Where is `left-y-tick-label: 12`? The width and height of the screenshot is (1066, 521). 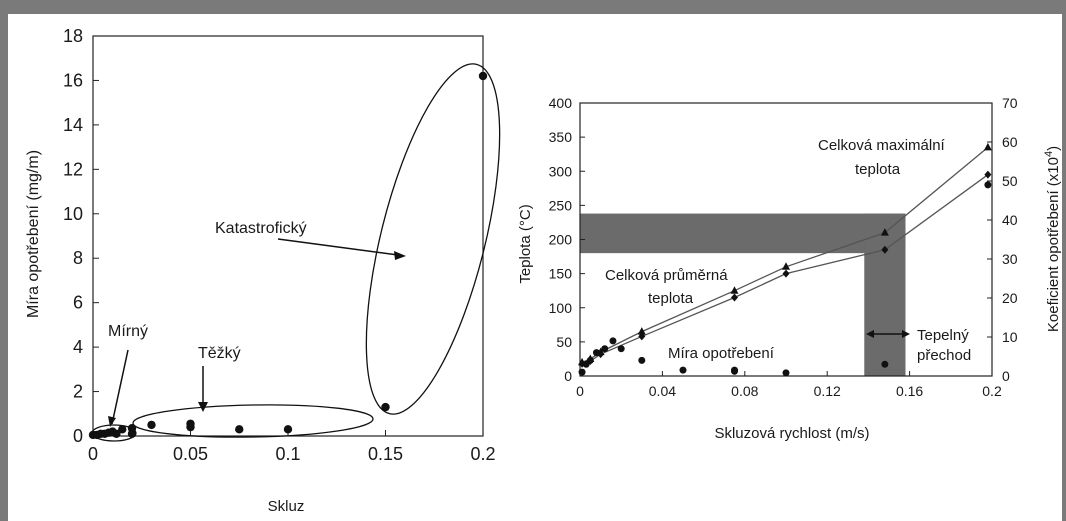 left-y-tick-label: 12 is located at coordinates (73, 169).